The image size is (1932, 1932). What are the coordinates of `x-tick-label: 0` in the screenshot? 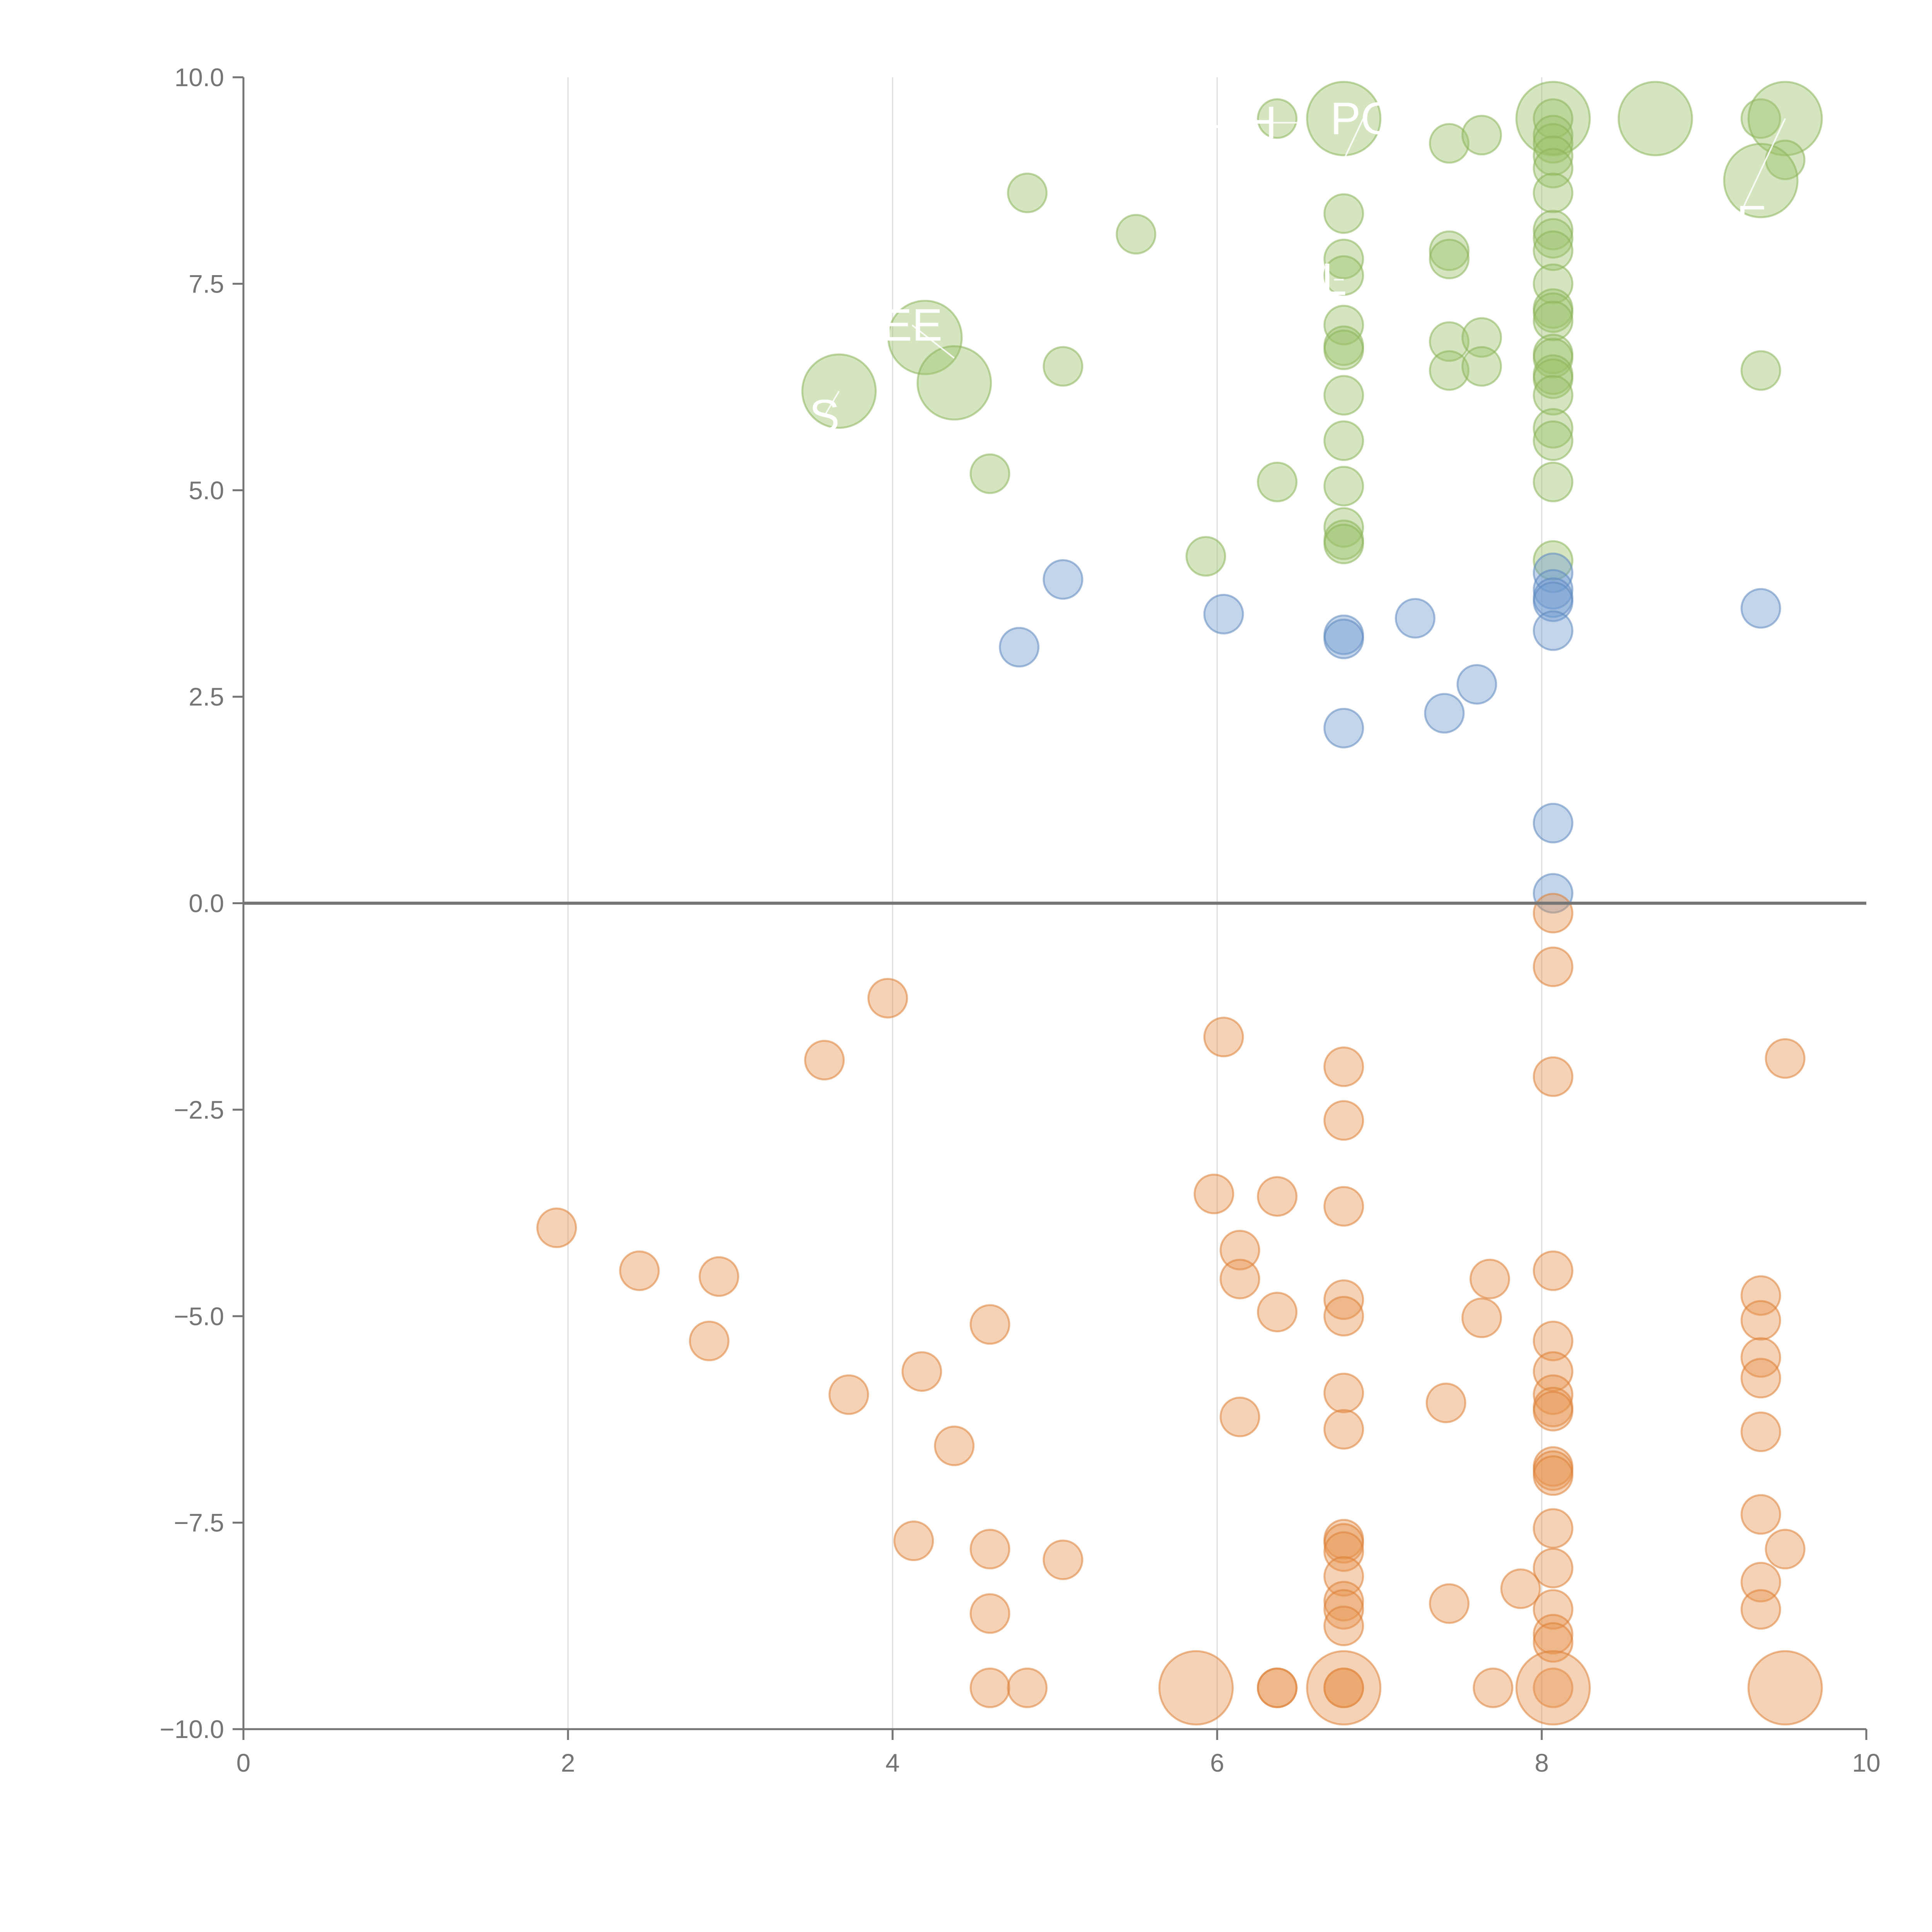 It's located at (244, 1763).